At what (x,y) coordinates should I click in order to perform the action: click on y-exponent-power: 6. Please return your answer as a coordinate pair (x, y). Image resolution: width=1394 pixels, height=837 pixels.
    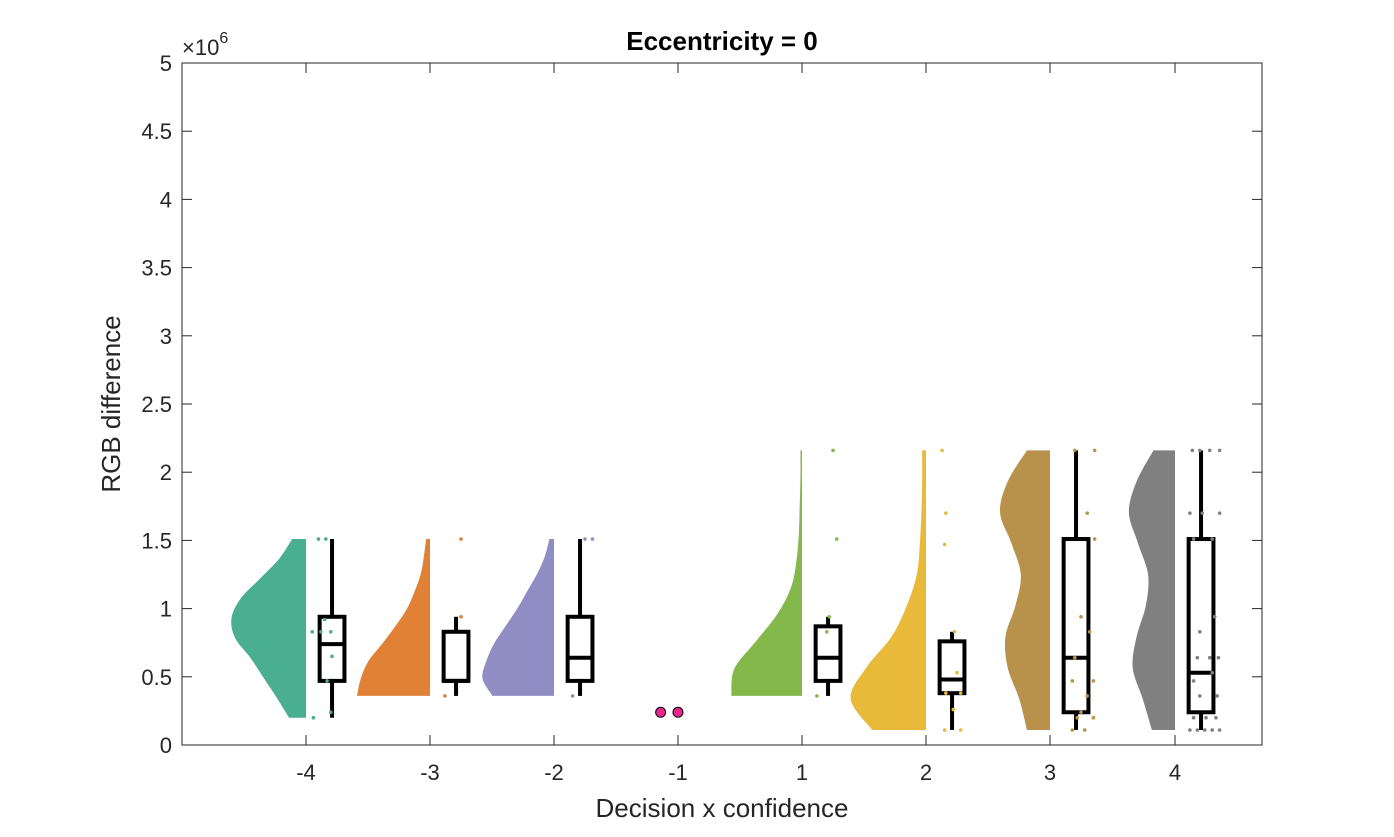
    Looking at the image, I should click on (223, 38).